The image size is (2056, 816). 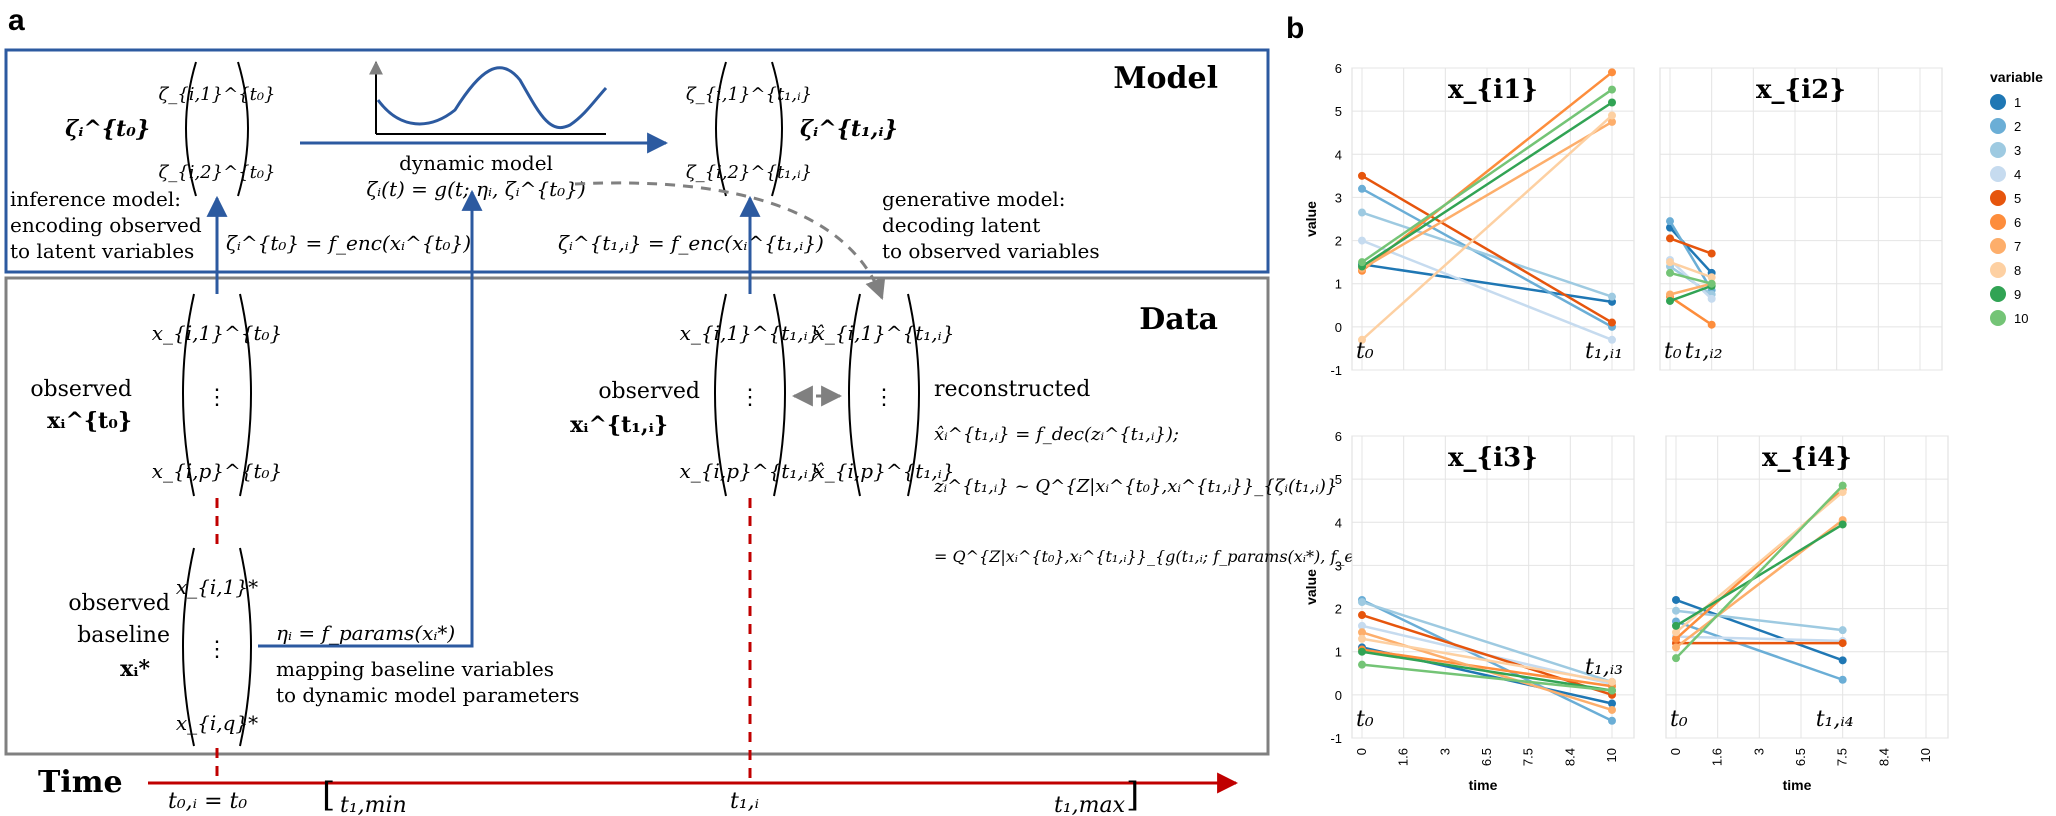 What do you see at coordinates (750, 397) in the screenshot?
I see `x-t1-ellipsis: ⋮` at bounding box center [750, 397].